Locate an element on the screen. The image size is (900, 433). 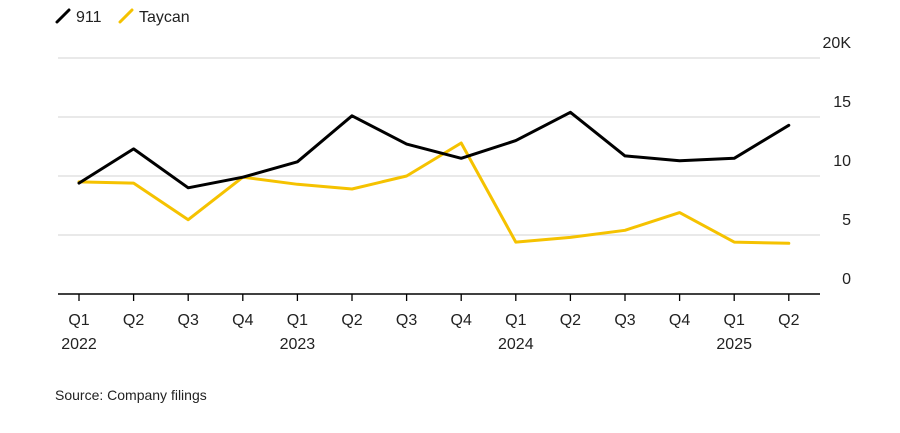
legend: 911 Taycan is located at coordinates (122, 17).